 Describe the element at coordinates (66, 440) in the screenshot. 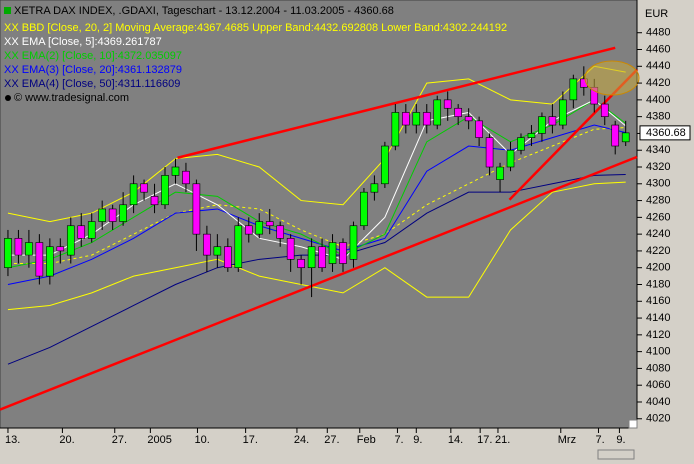

I see `x-tick-label: 20.` at that location.